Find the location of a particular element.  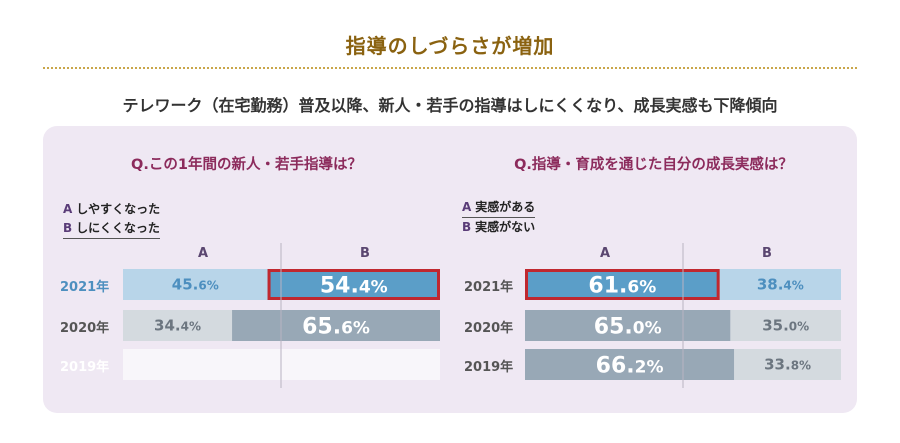

bar-label-b: 38.4% is located at coordinates (780, 285).